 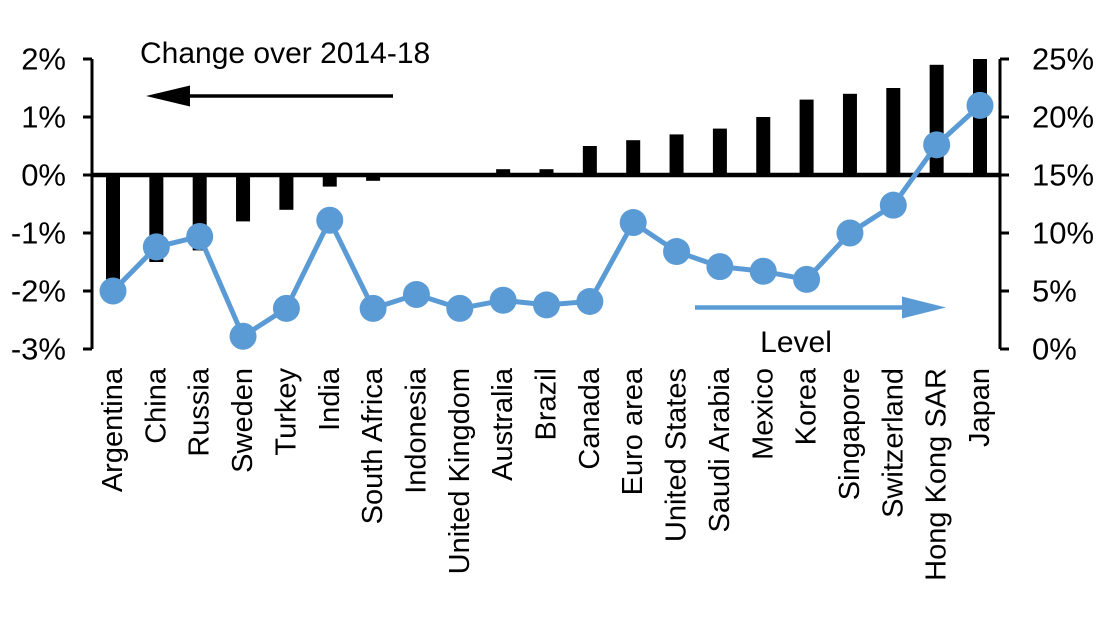 What do you see at coordinates (547, 404) in the screenshot?
I see `x-label-brazil: Brazil` at bounding box center [547, 404].